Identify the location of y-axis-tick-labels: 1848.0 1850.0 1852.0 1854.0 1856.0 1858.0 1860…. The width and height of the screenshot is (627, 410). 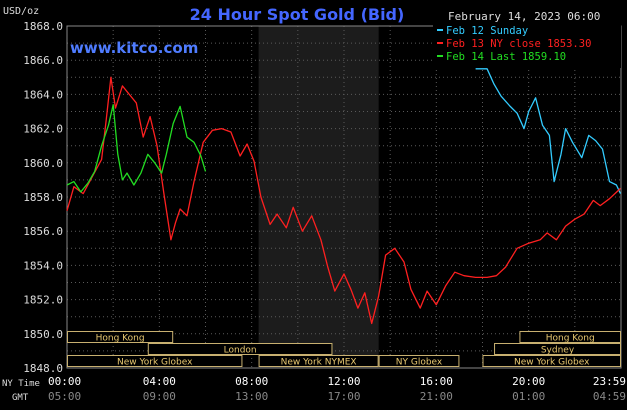
(43, 197).